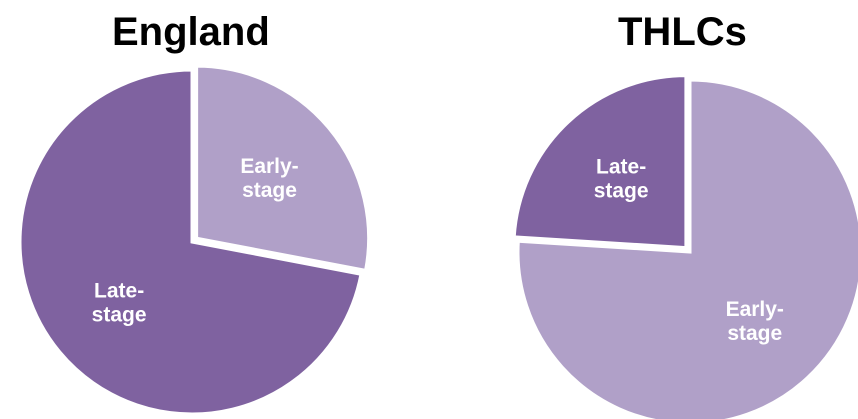  I want to click on slice-label-thlcs-0-line-0: Early-, so click(755, 309).